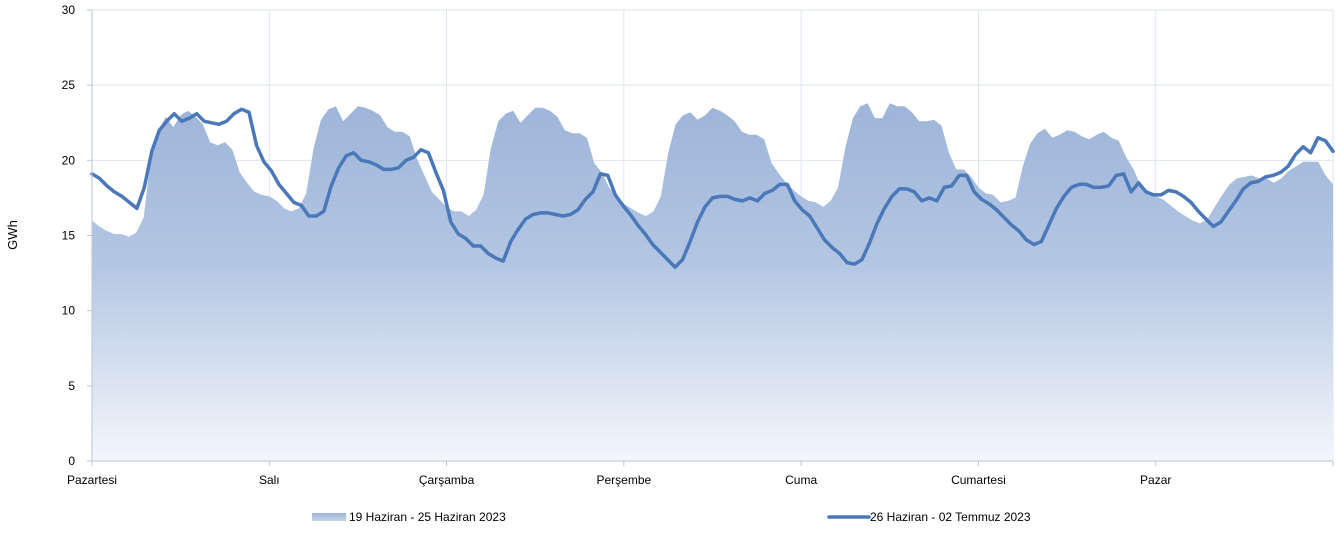  I want to click on y-tick-label: 30, so click(69, 10).